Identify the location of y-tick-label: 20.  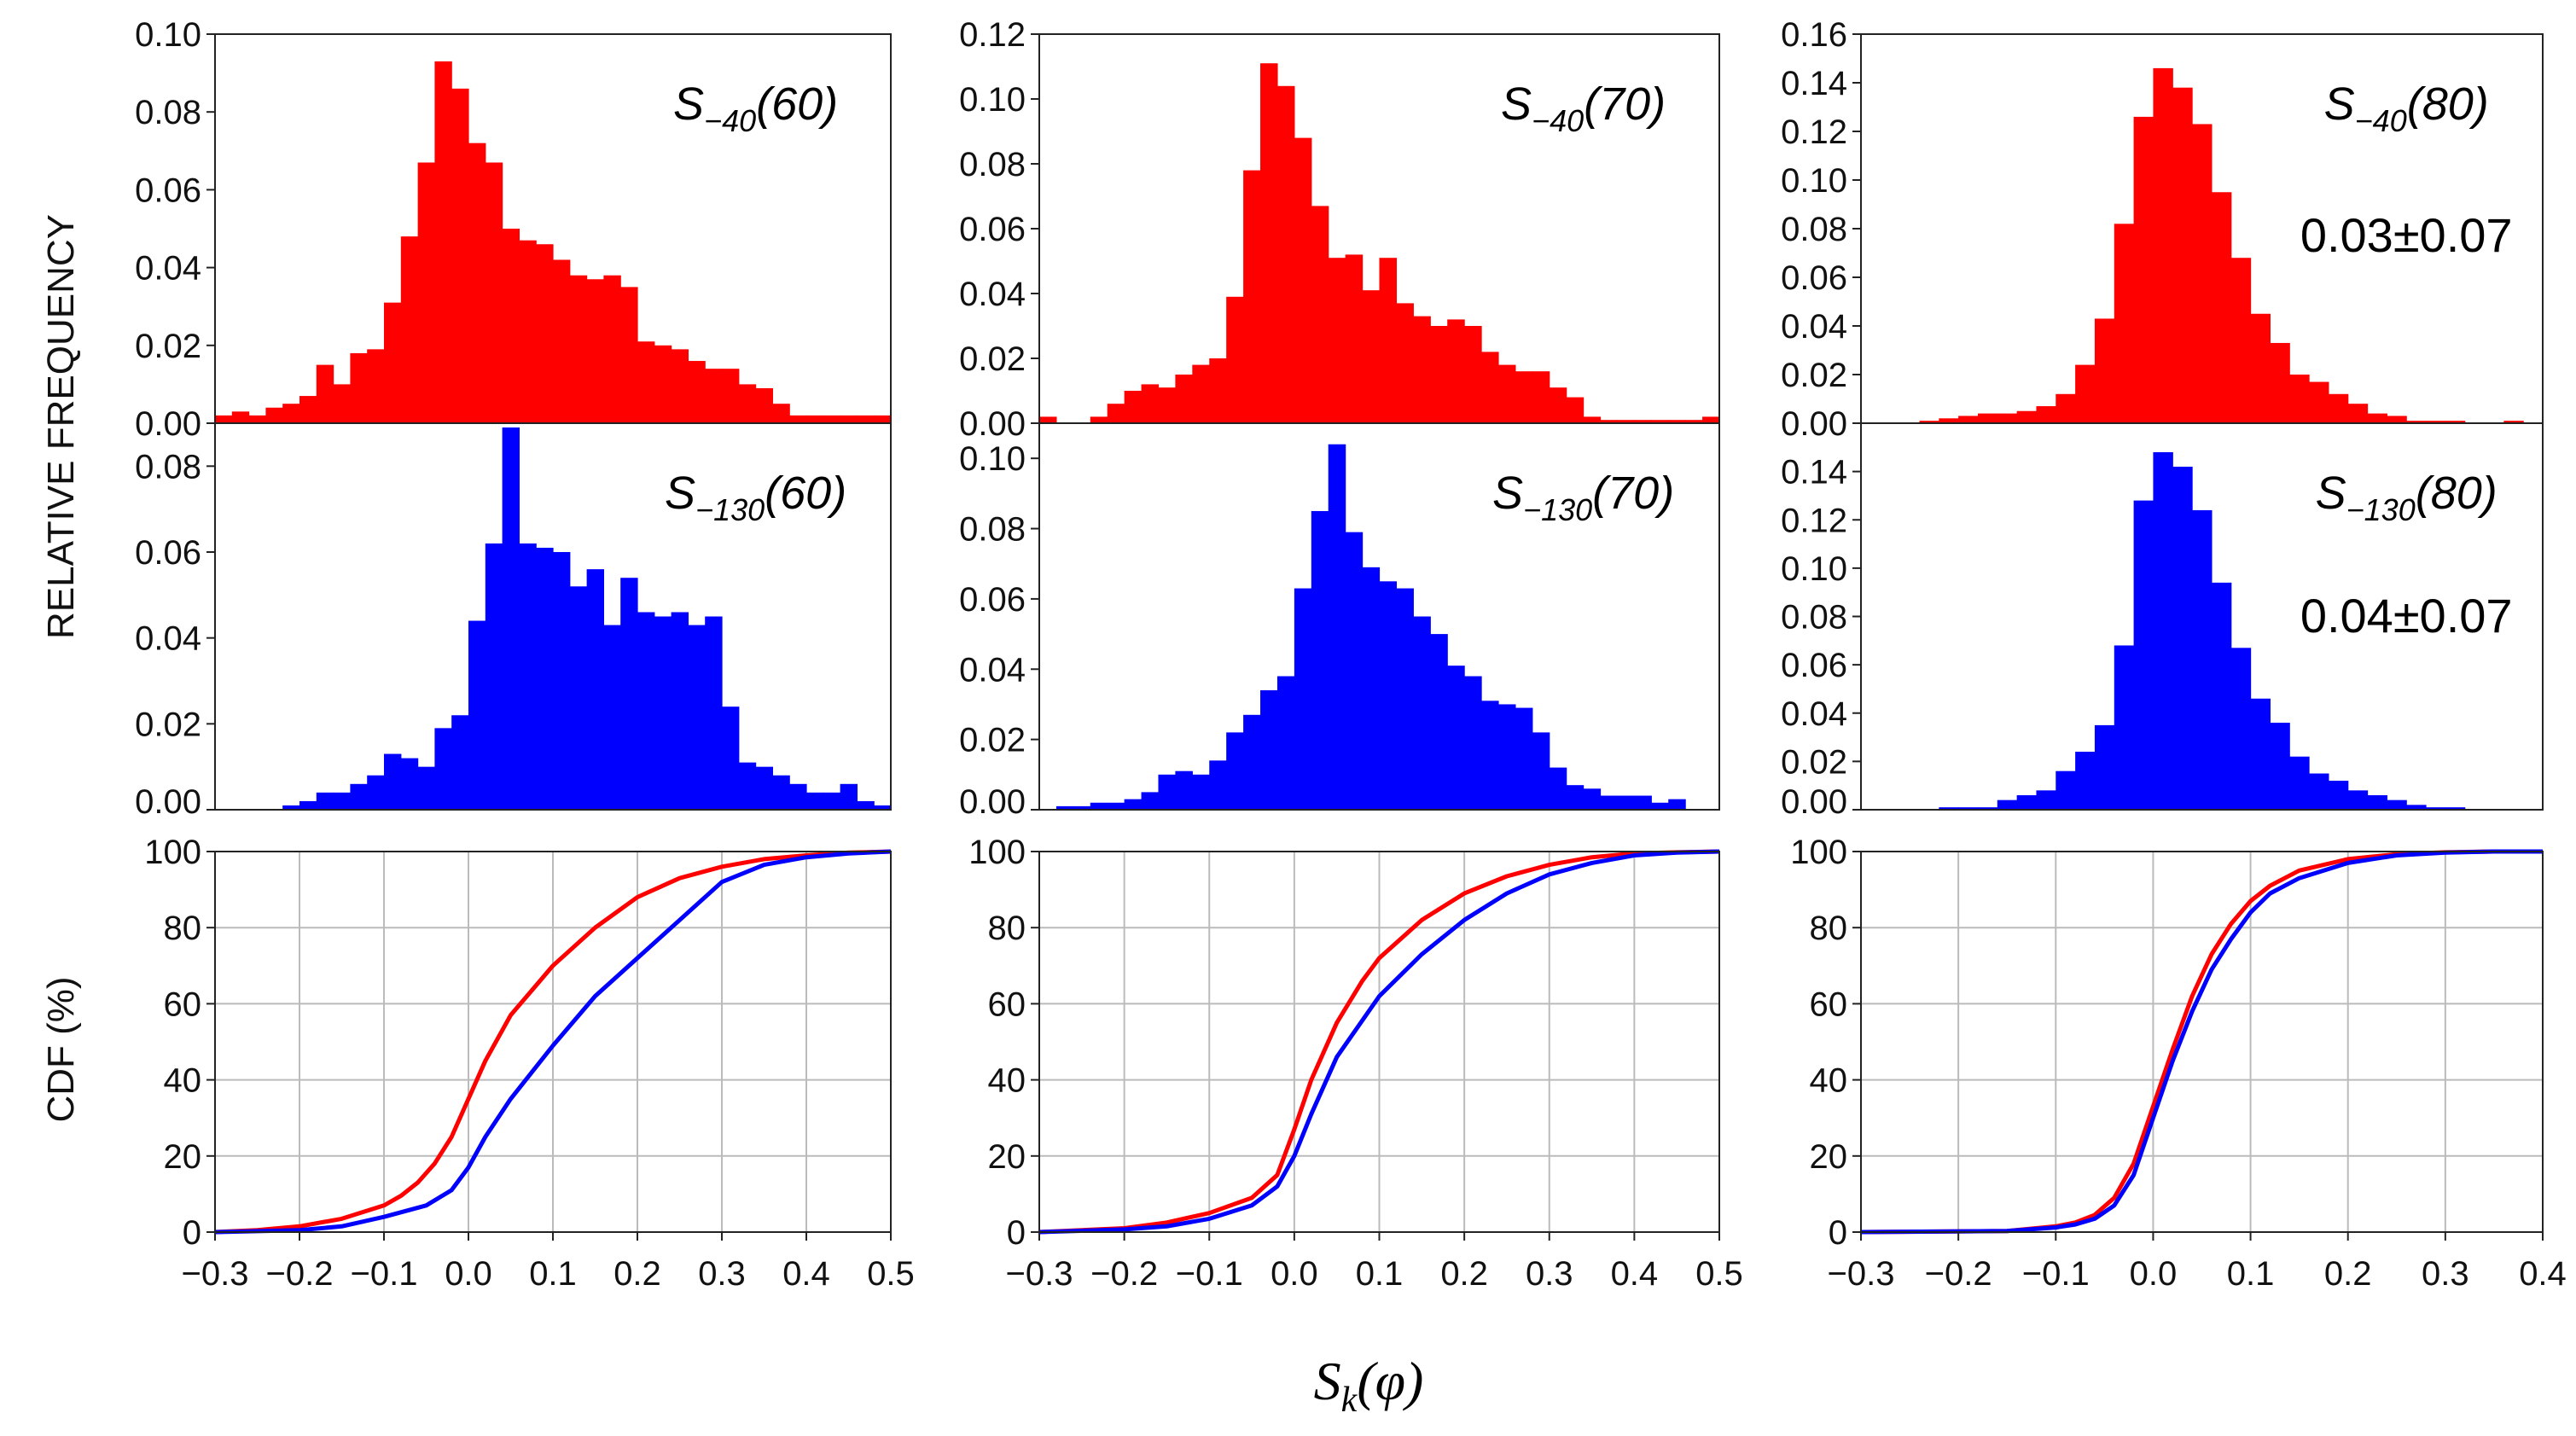
(183, 1157).